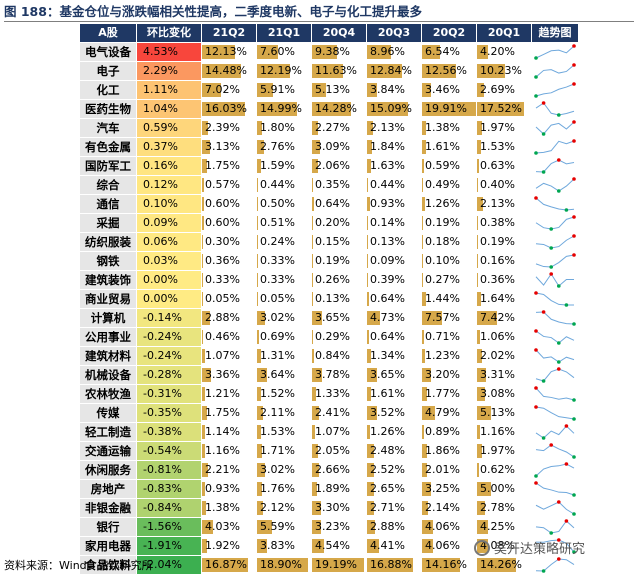 The height and width of the screenshot is (580, 640). What do you see at coordinates (332, 146) in the screenshot?
I see `value-text: 3.09%` at bounding box center [332, 146].